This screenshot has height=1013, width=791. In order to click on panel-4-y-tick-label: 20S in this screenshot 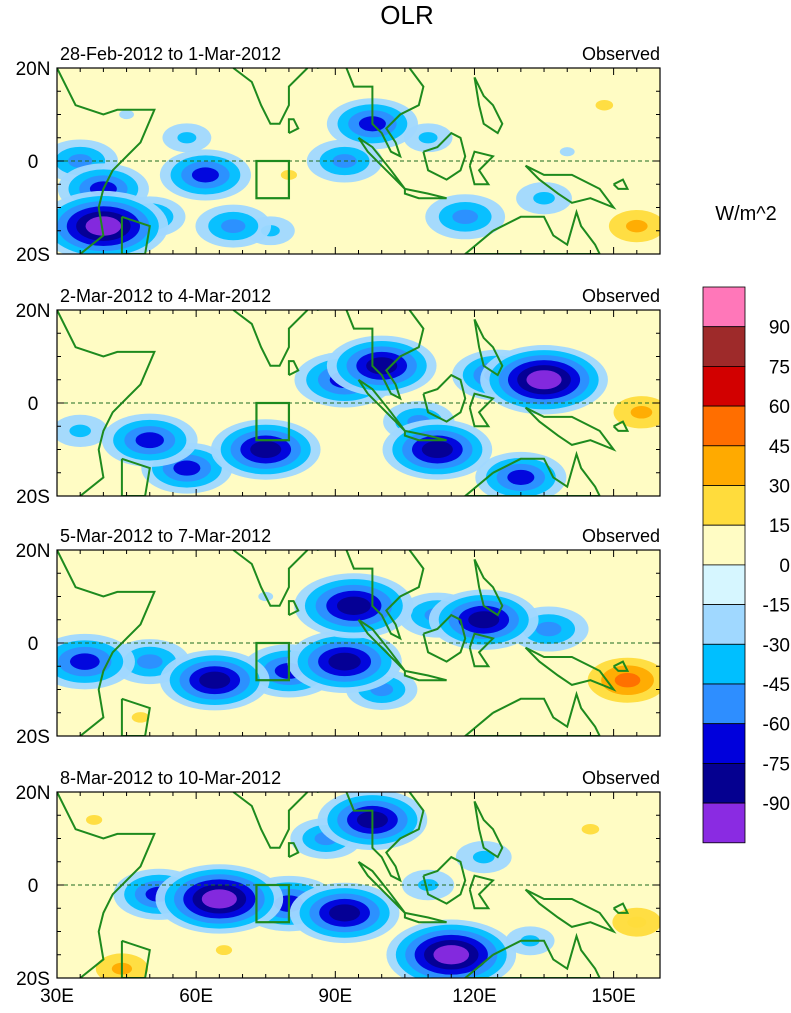, I will do `click(33, 979)`.